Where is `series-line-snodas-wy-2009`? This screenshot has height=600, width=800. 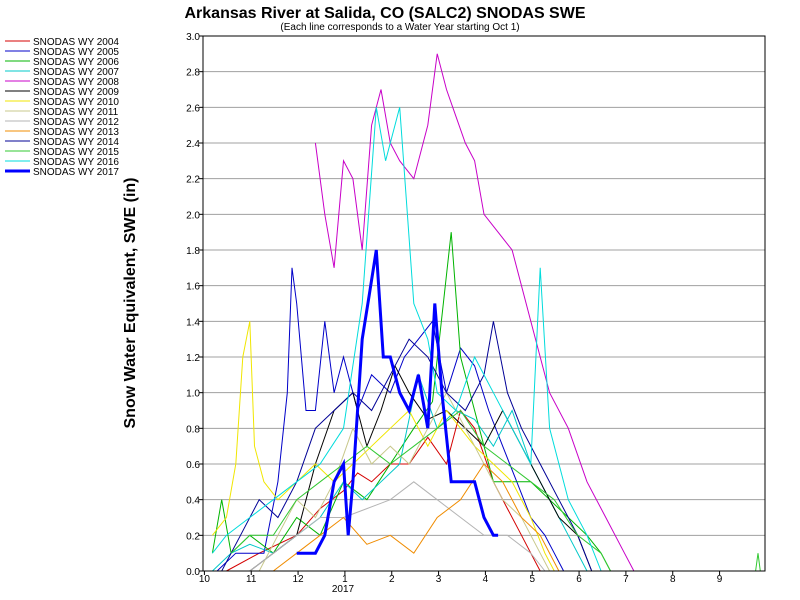 series-line-snodas-wy-2009 is located at coordinates (421, 468).